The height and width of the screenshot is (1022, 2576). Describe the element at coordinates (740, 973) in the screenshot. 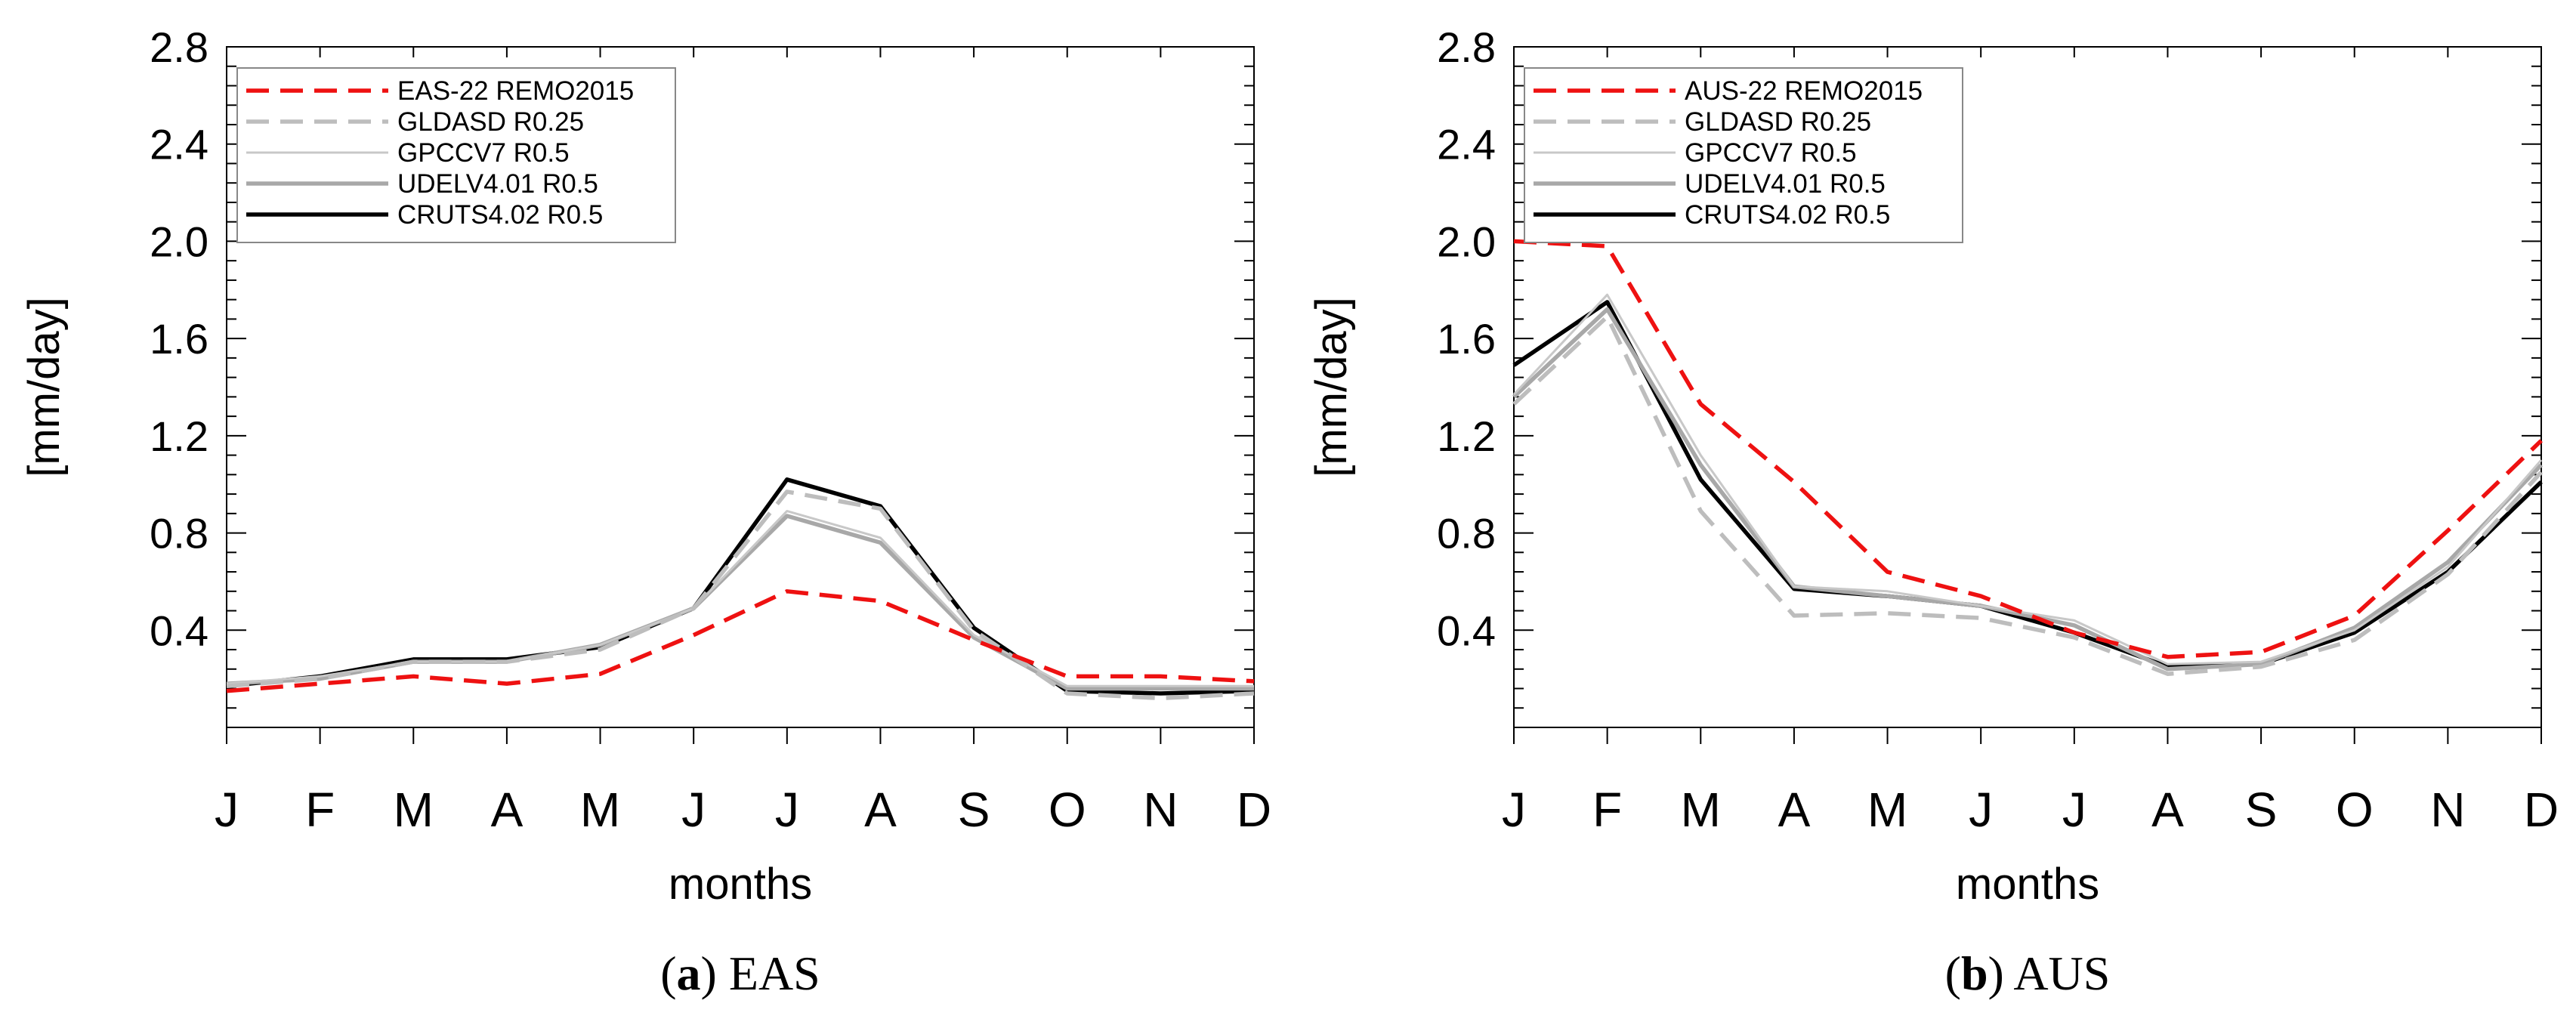

I see `panel-caption: (a) EAS` at that location.